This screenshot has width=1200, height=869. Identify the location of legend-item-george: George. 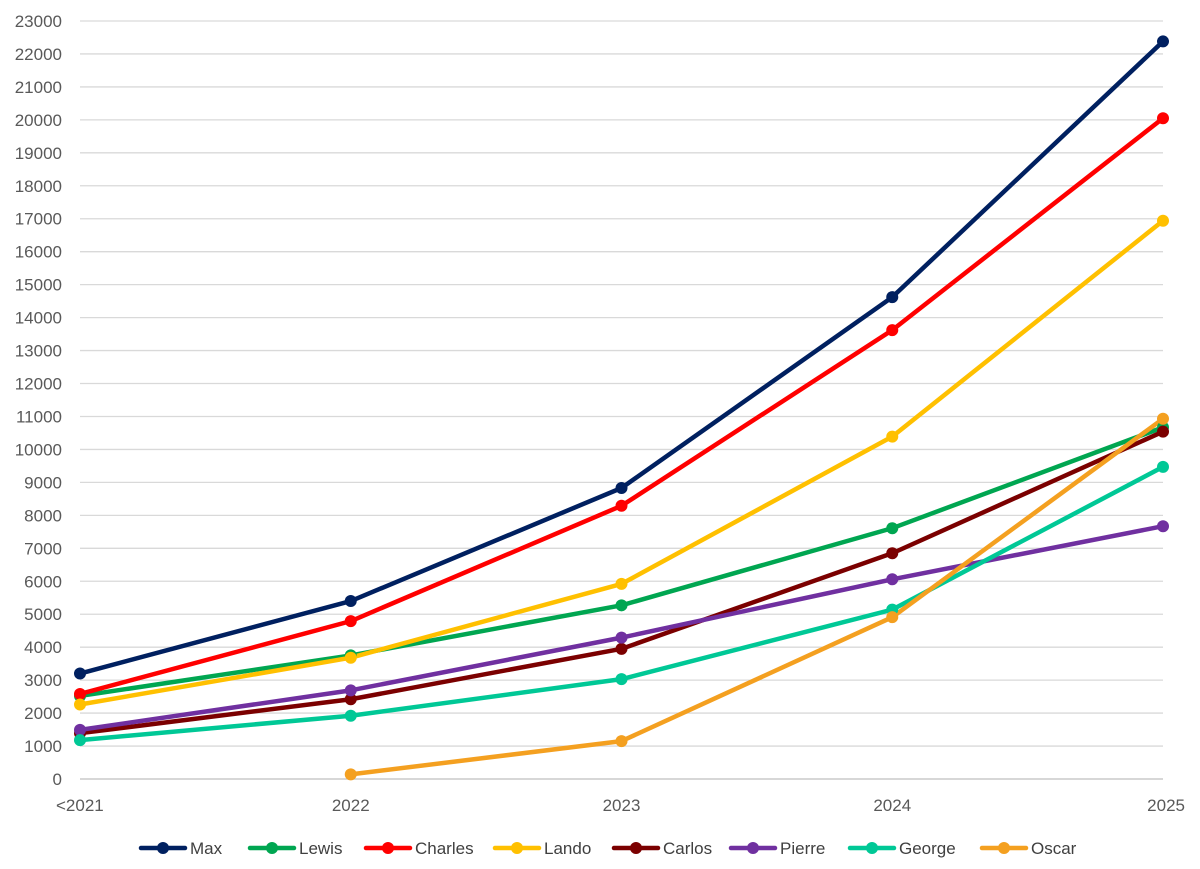
(901, 848).